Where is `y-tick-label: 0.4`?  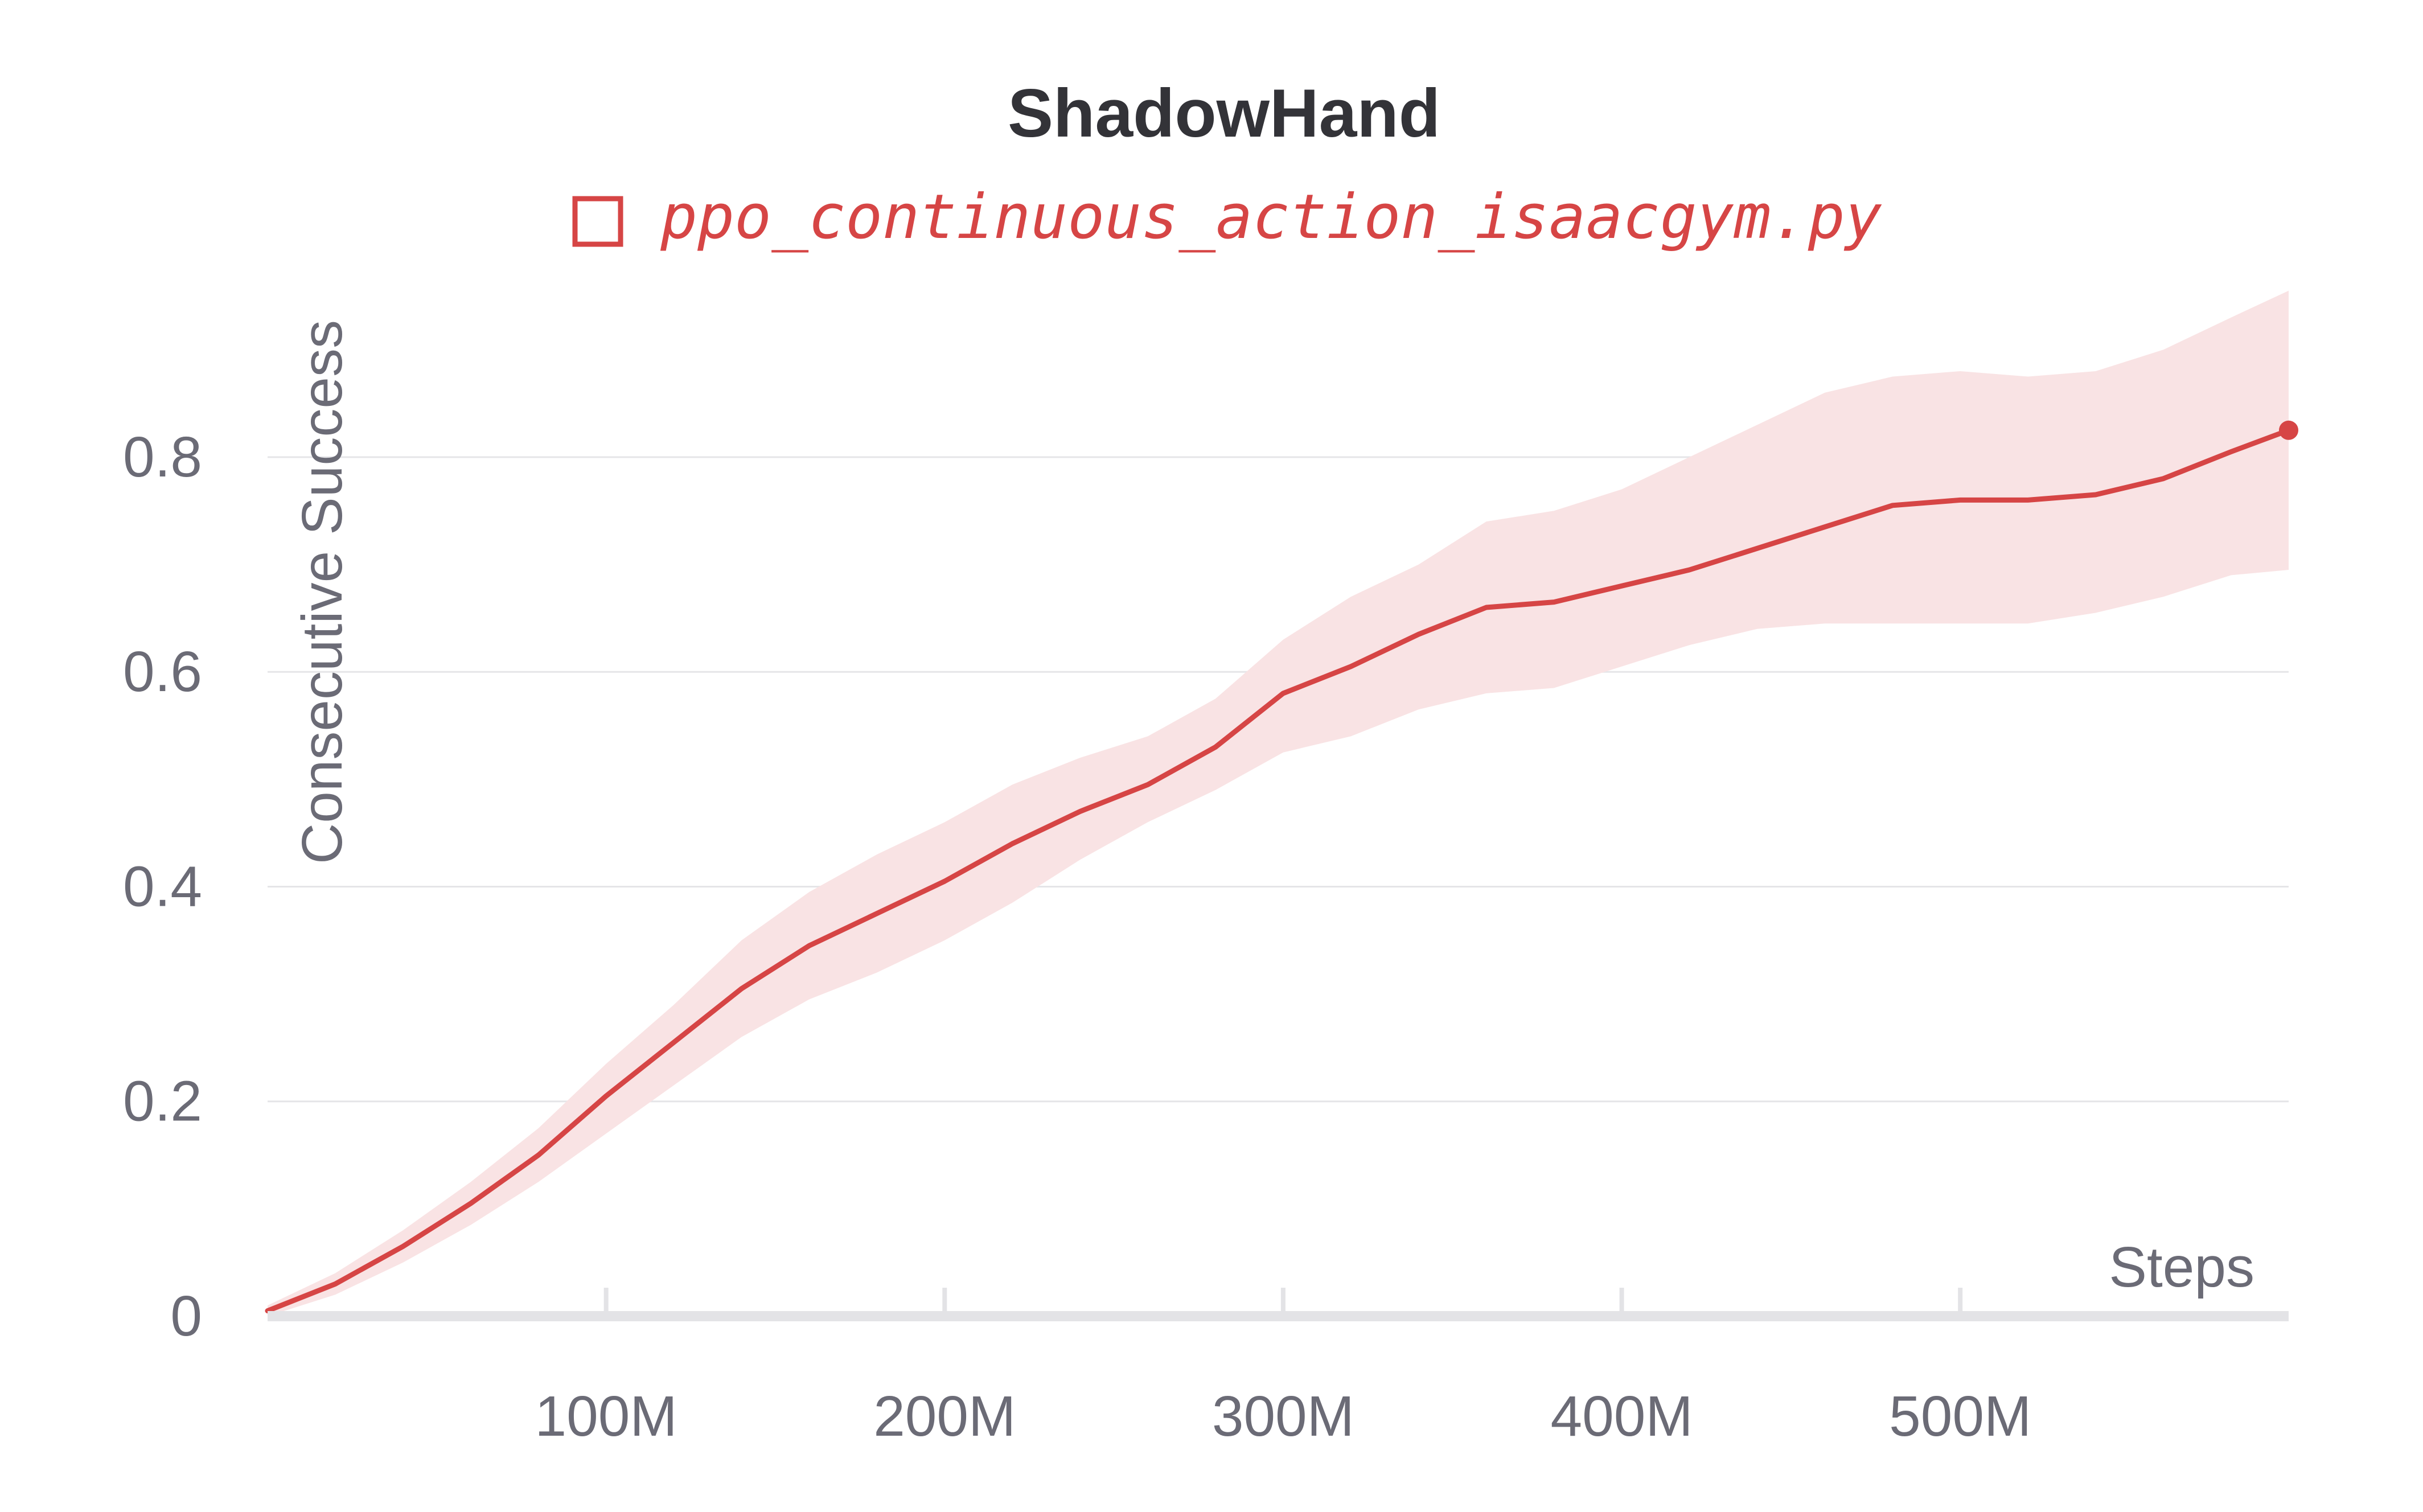 y-tick-label: 0.4 is located at coordinates (162, 886).